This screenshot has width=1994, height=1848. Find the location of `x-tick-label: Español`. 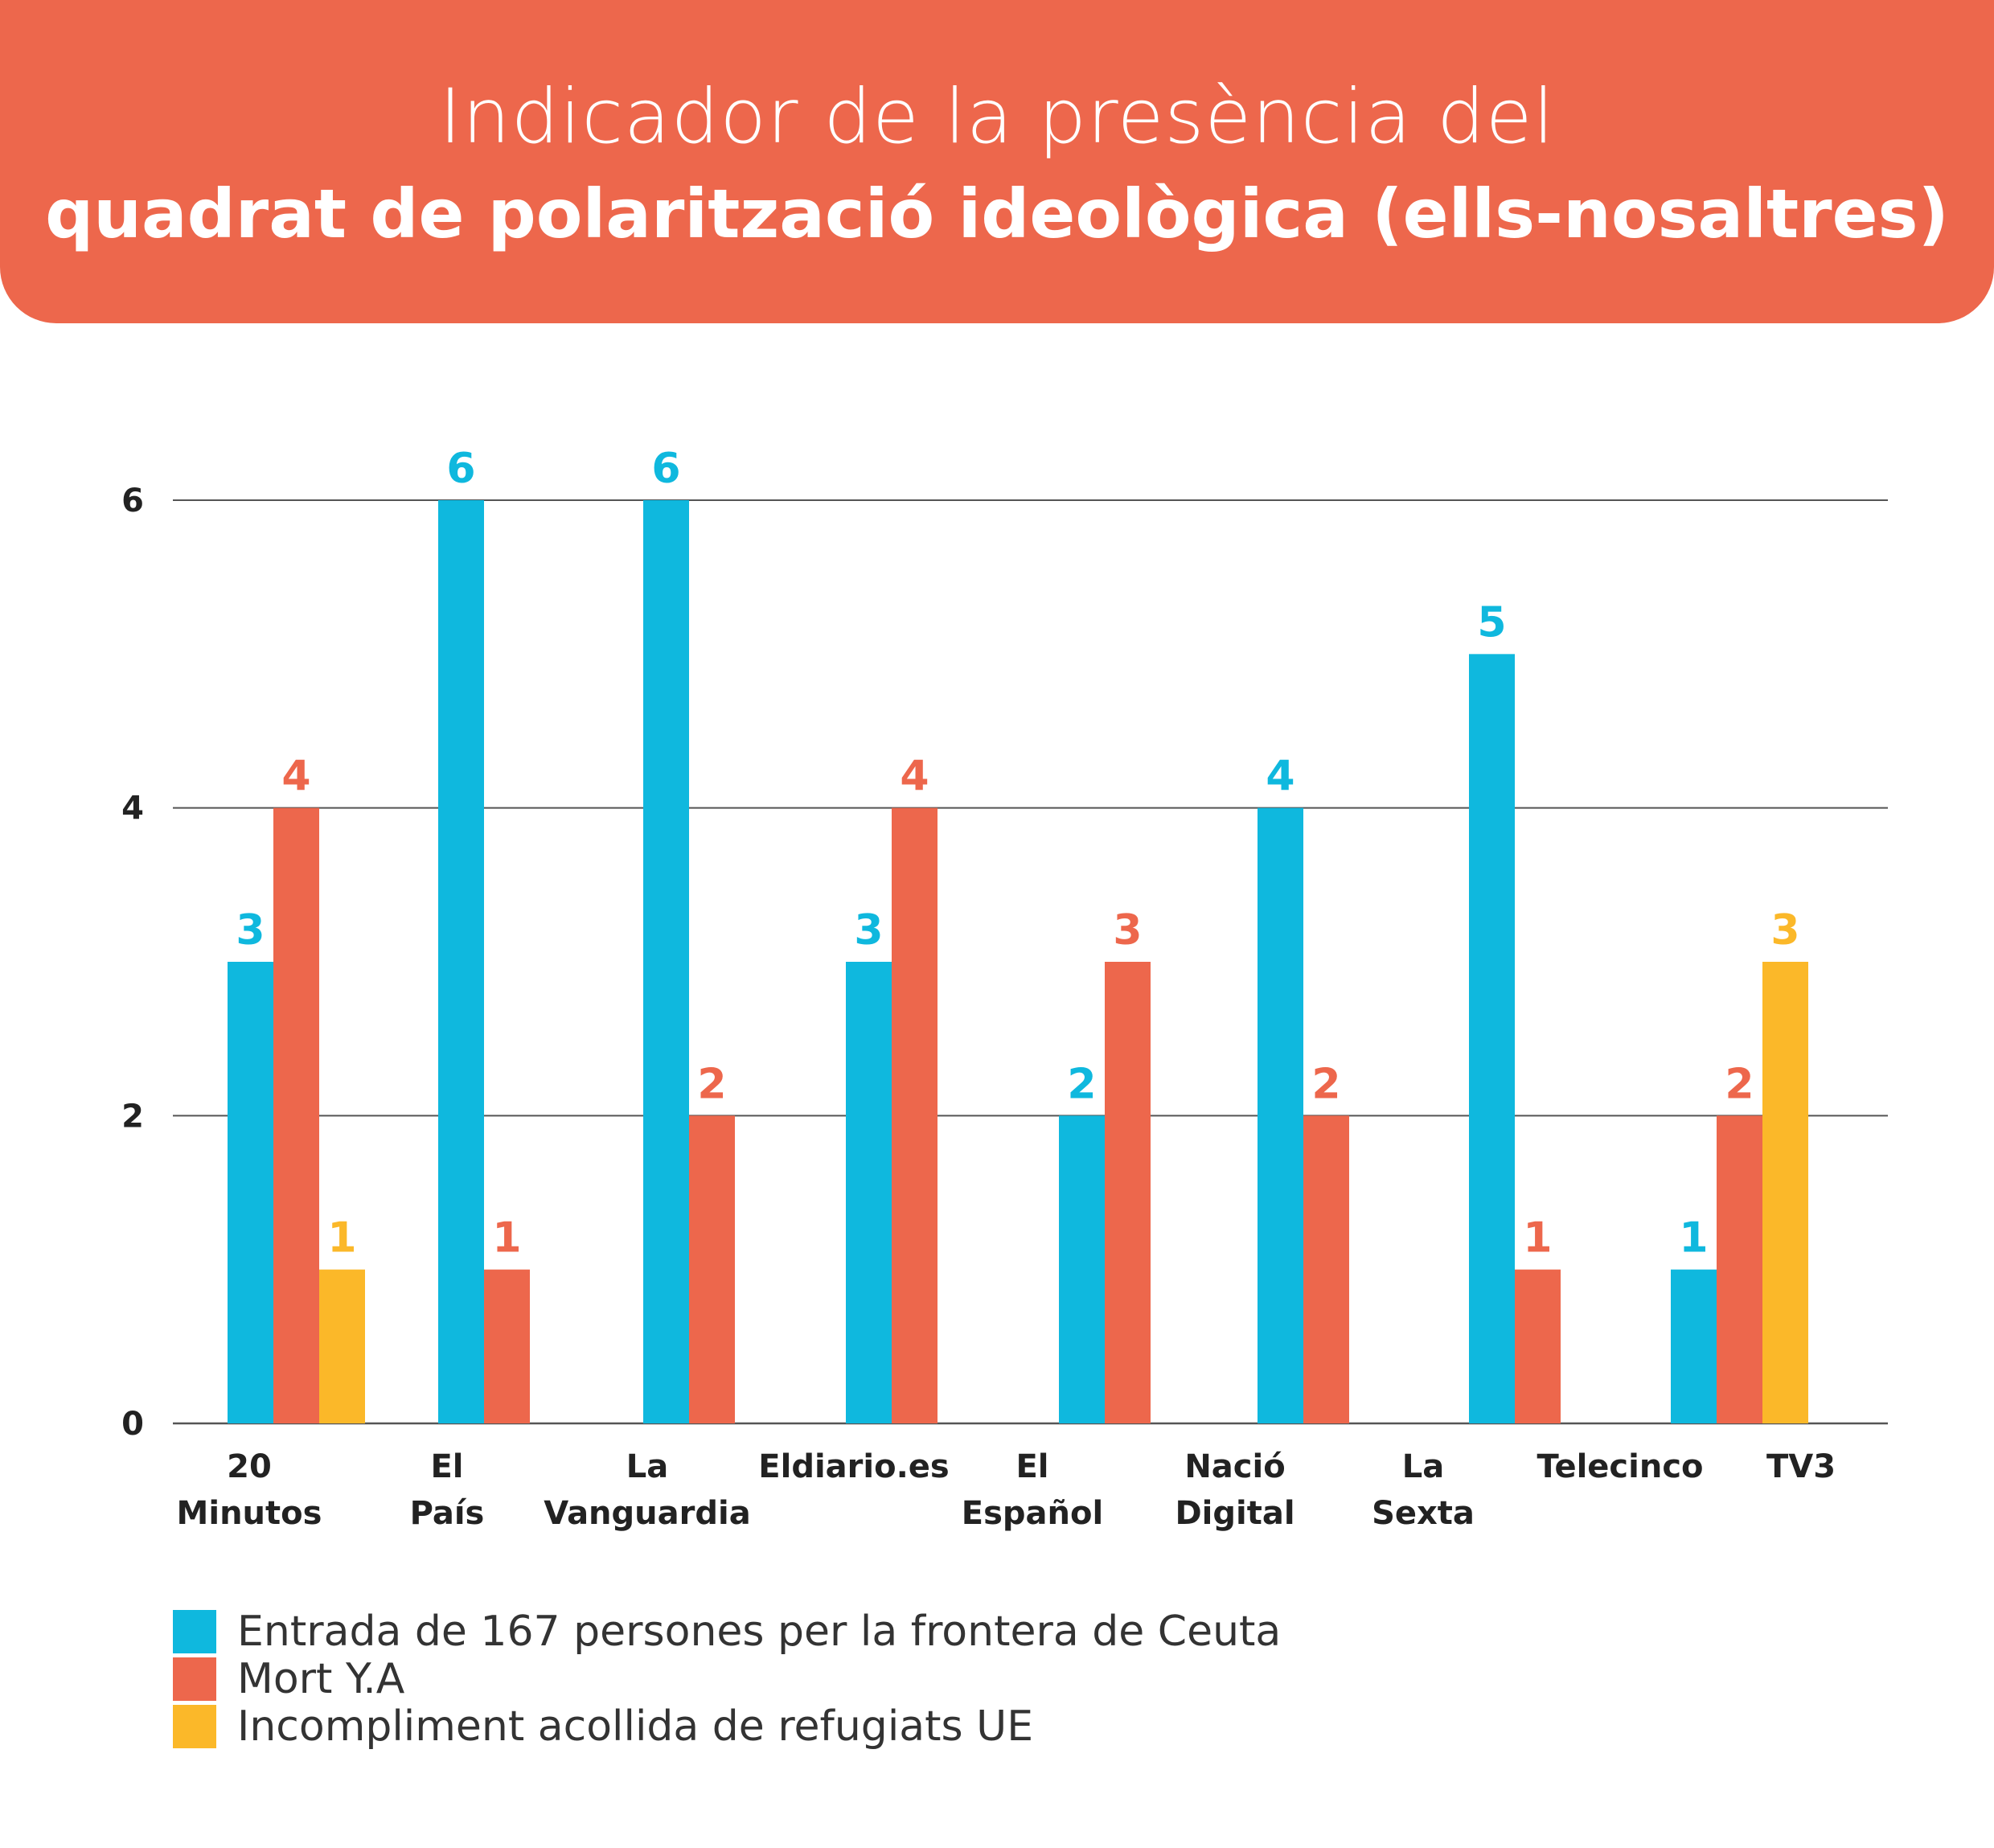

x-tick-label: Español is located at coordinates (1032, 1513).